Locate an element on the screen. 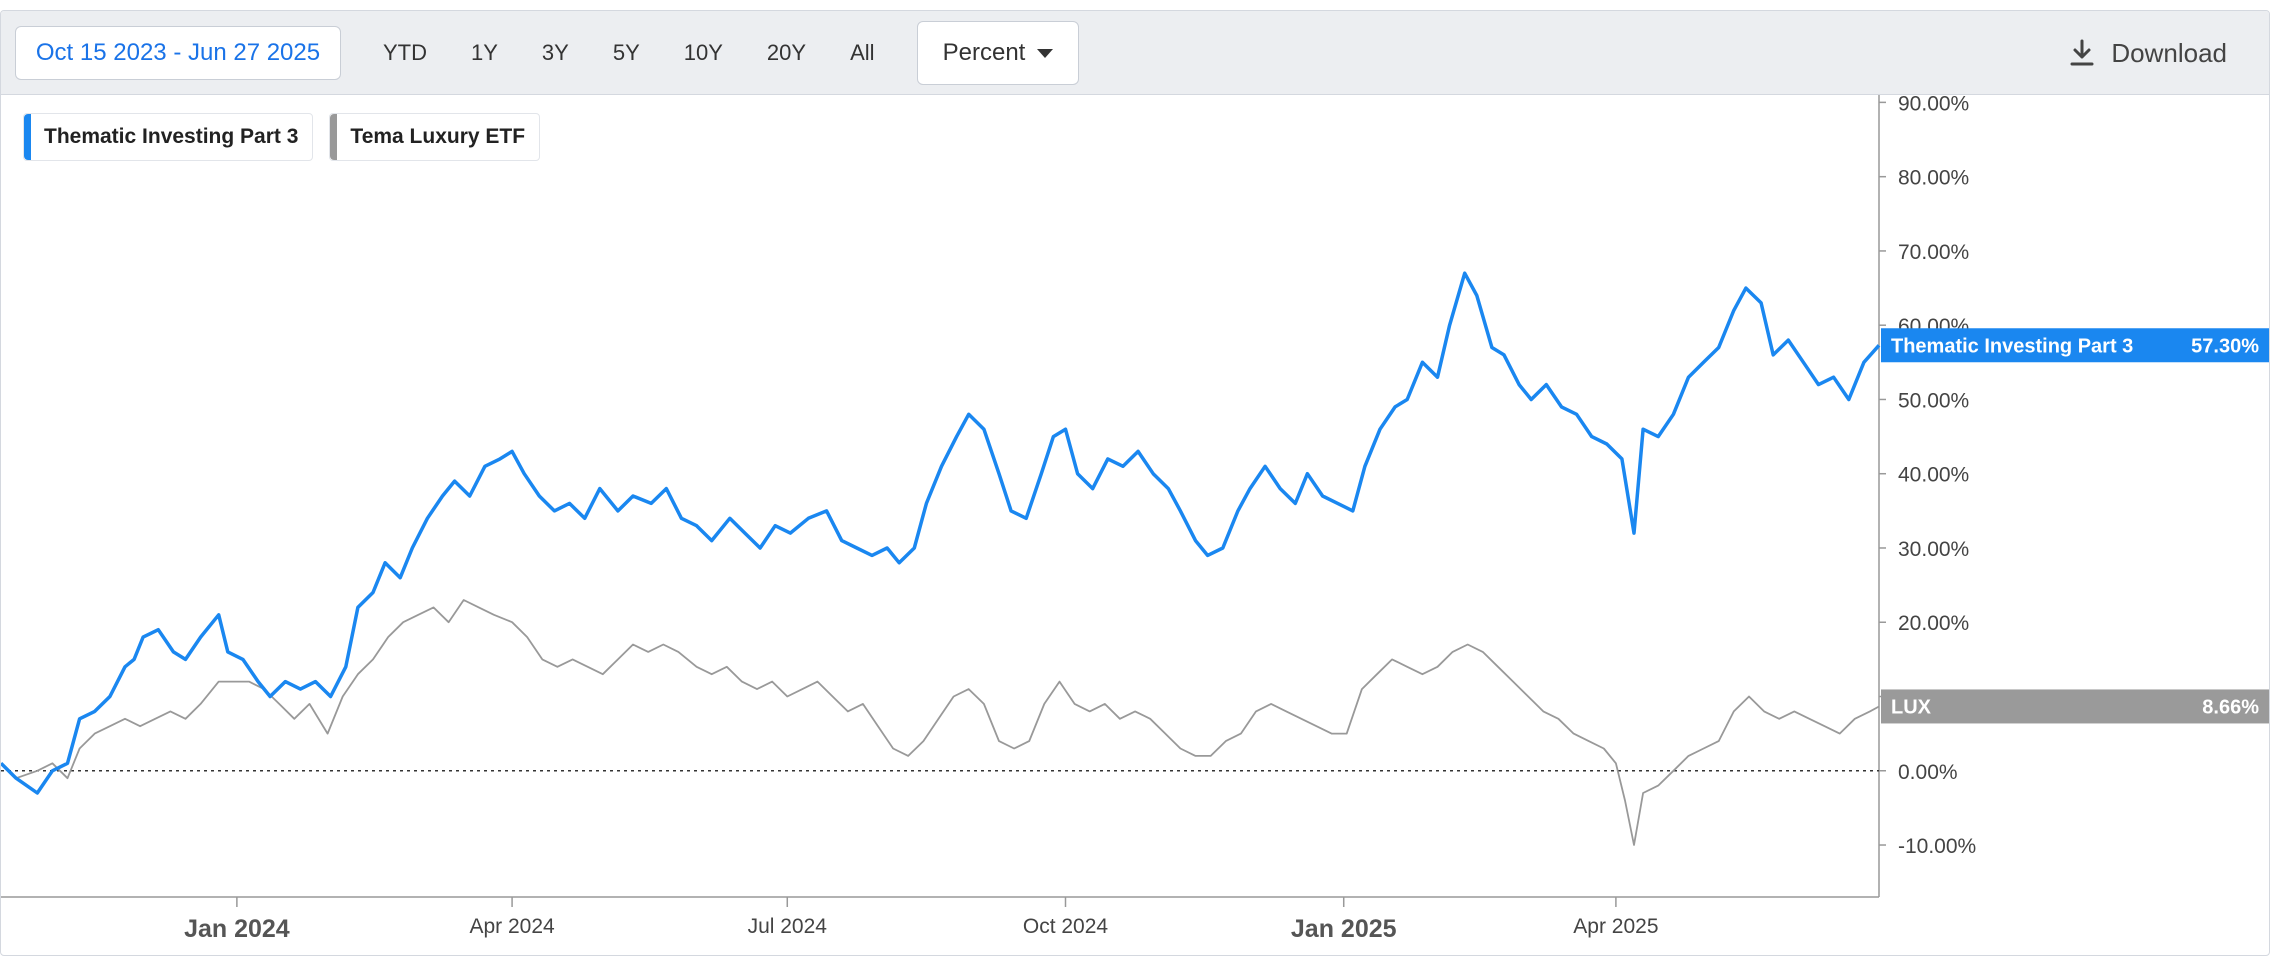  end-label-name: LUX is located at coordinates (1911, 707).